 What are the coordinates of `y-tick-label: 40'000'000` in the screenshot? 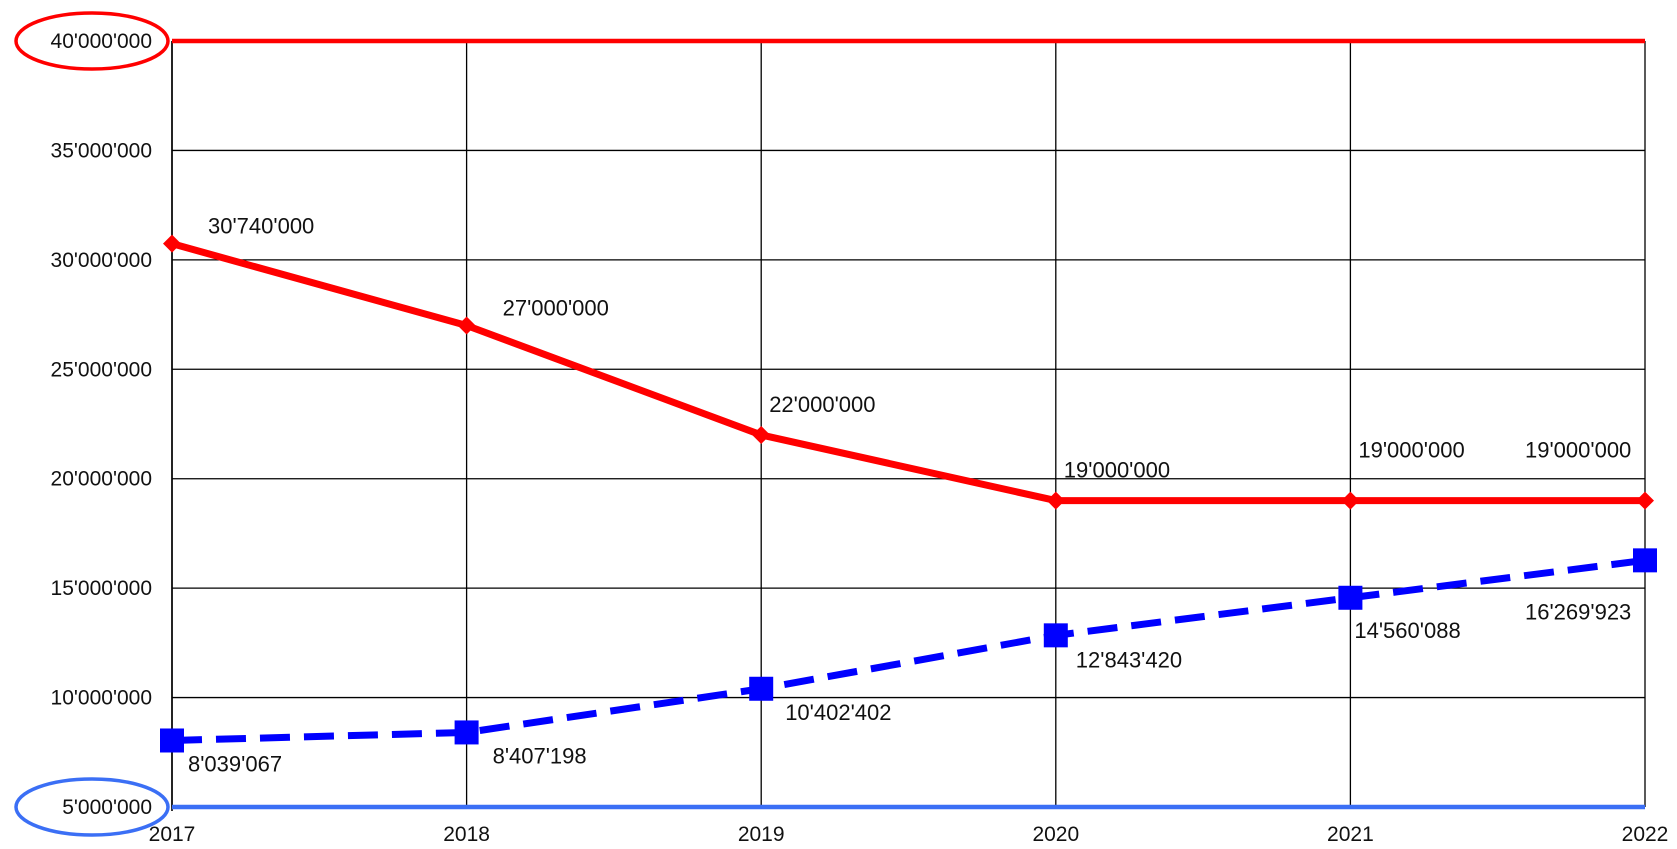 It's located at (101, 41).